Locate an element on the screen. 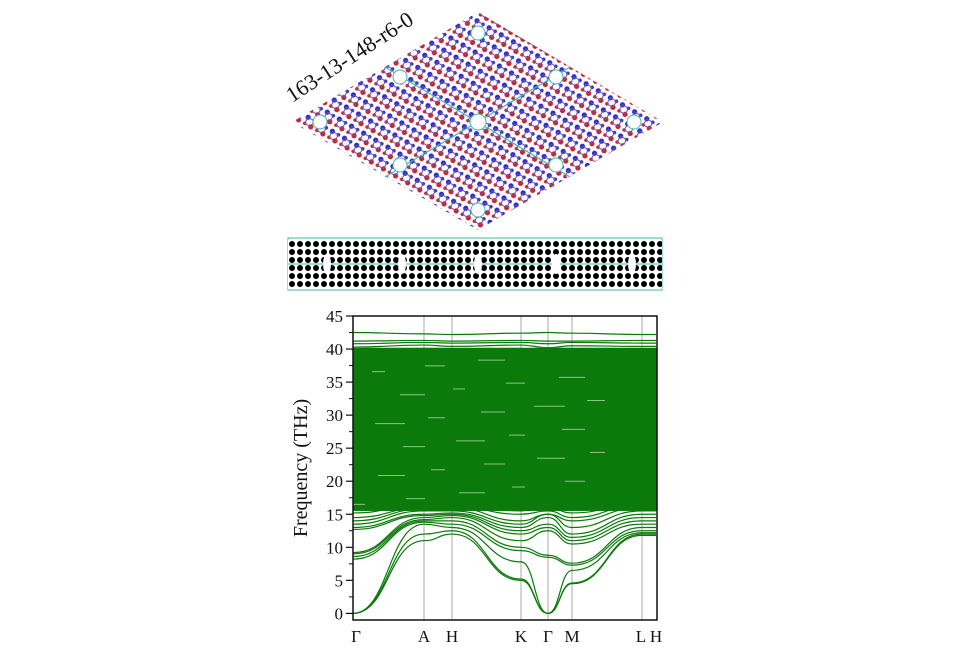 The width and height of the screenshot is (964, 669). y-axis-label: Frequency (THz) is located at coordinates (301, 468).